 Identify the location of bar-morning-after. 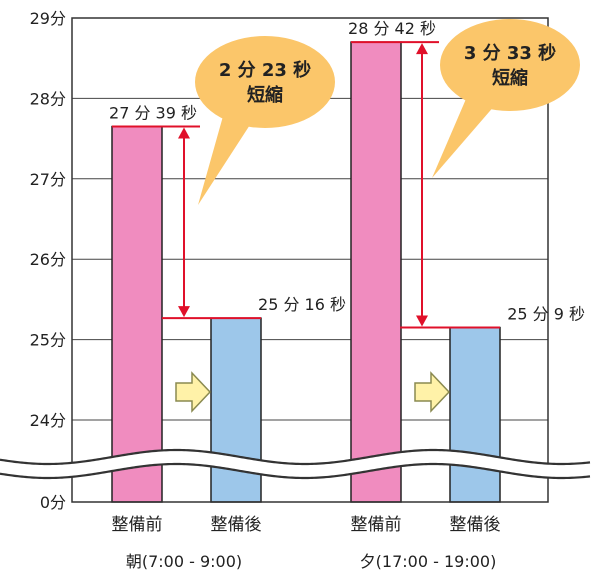
(236, 410).